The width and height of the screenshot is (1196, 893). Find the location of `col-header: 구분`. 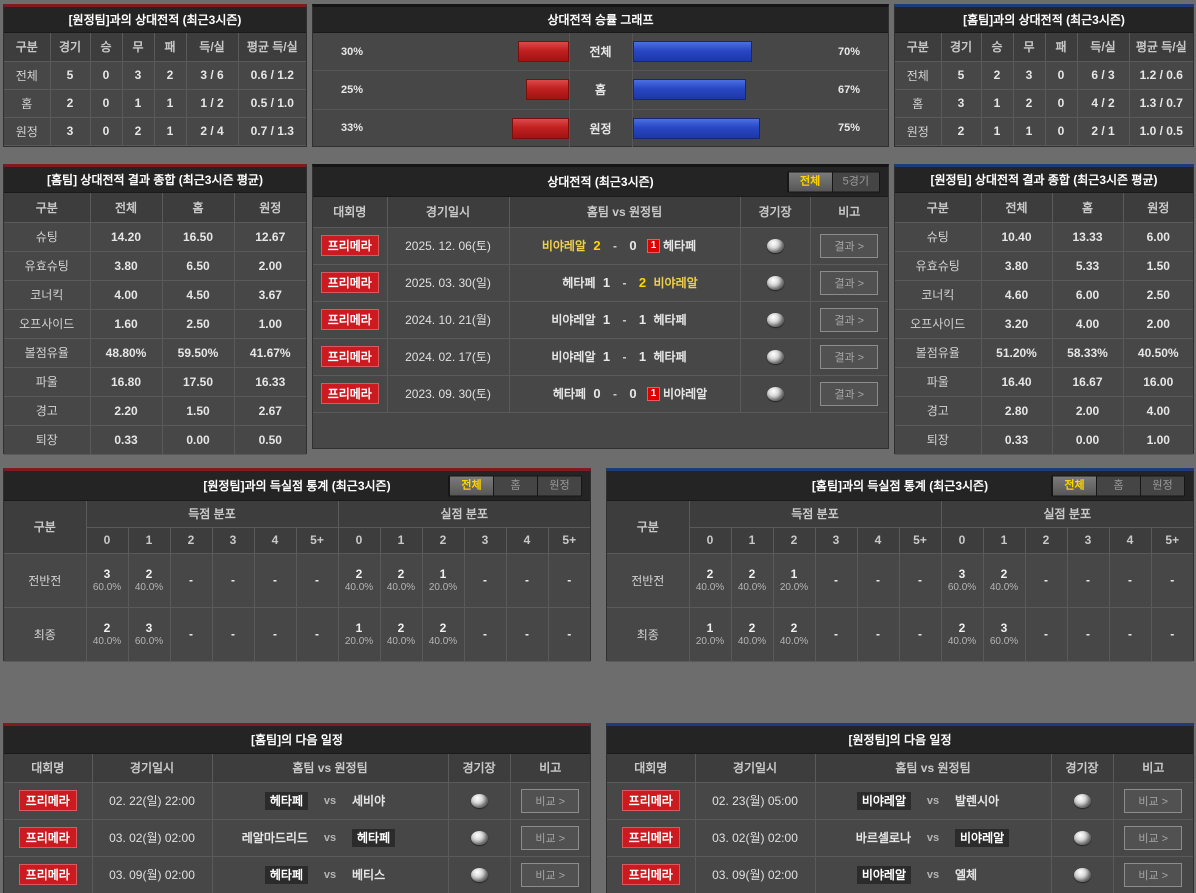

col-header: 구분 is located at coordinates (918, 47).